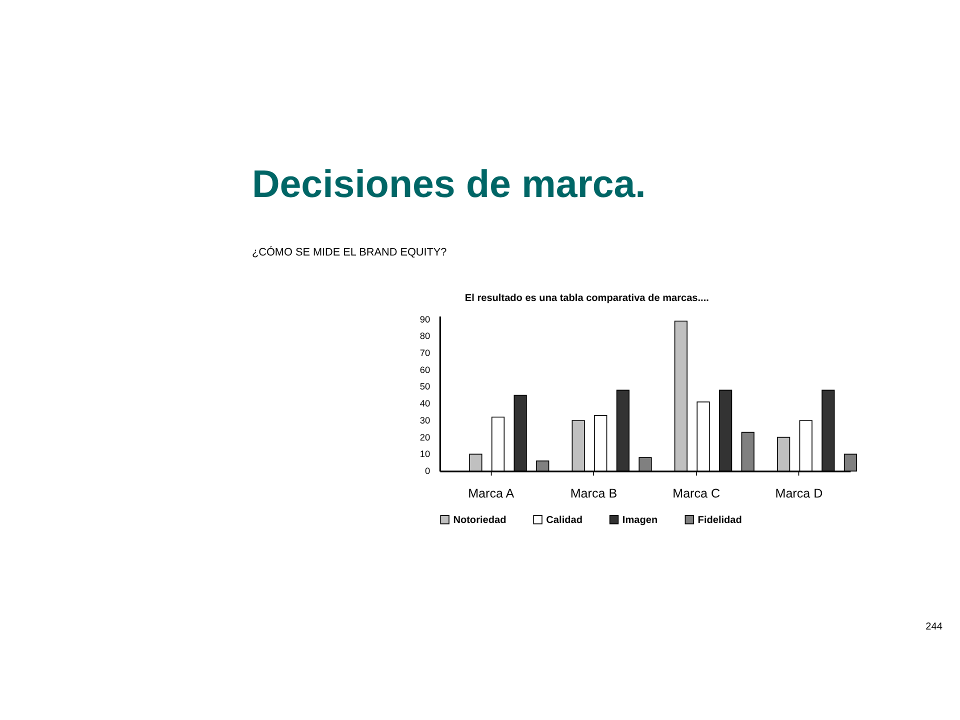  I want to click on x-tick-label: Marca D, so click(799, 493).